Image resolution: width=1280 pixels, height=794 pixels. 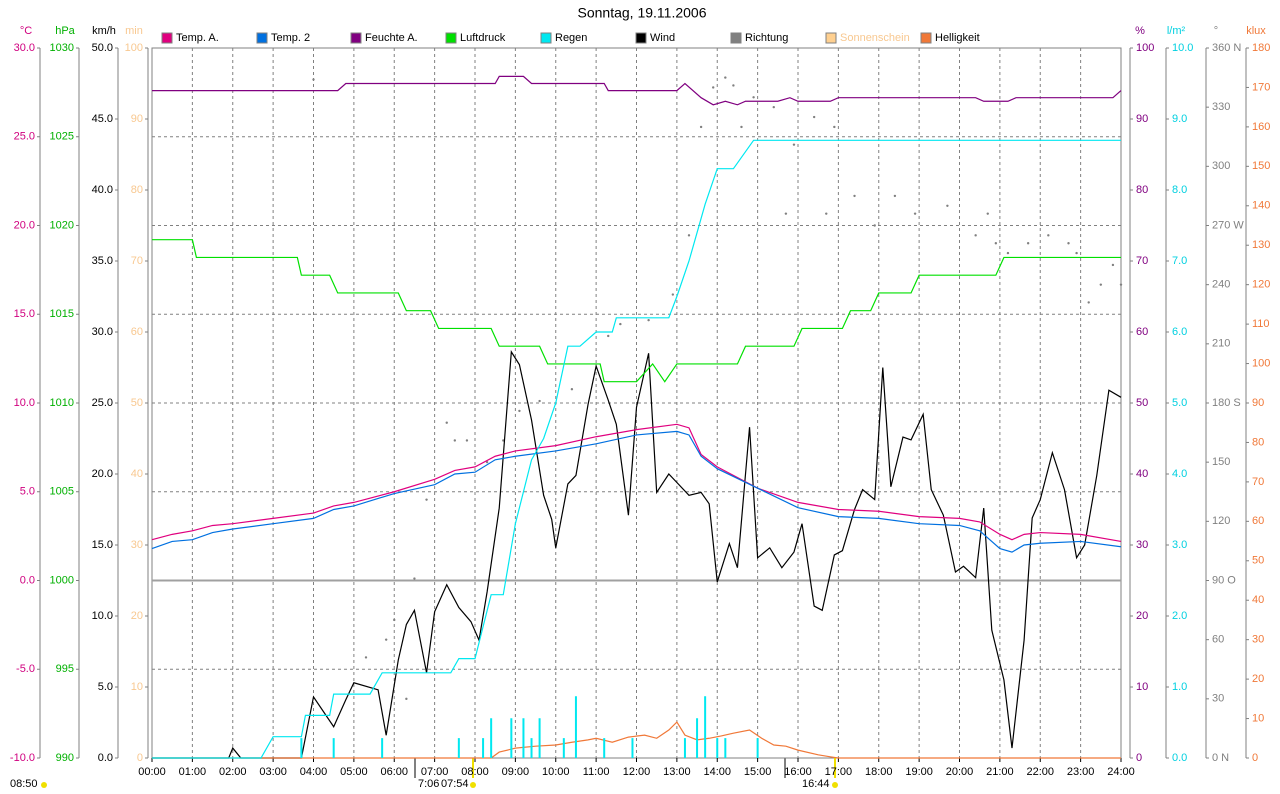 I want to click on x-tick-label: 10:00, so click(x=556, y=772).